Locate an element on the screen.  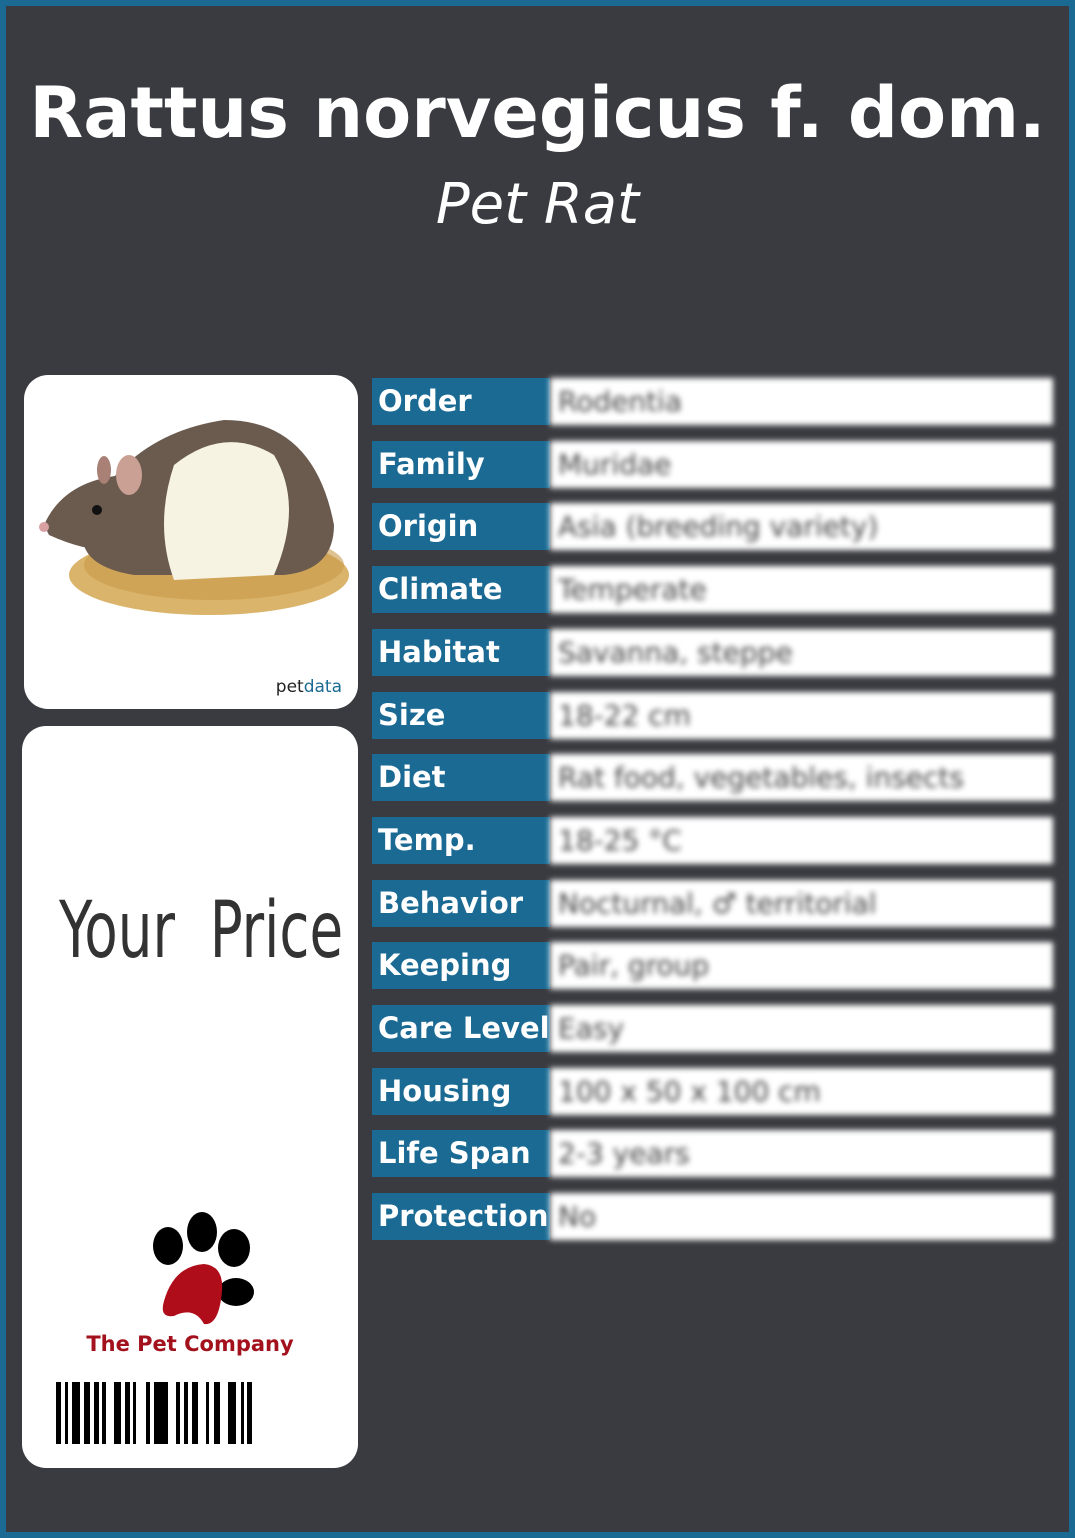
fact-label: Family is located at coordinates (461, 464).